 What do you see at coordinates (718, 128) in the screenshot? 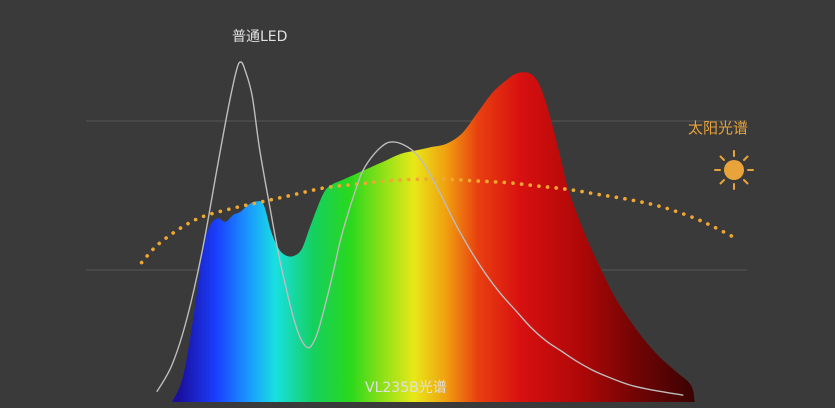
I see `sun-series-label: 太阳光谱` at bounding box center [718, 128].